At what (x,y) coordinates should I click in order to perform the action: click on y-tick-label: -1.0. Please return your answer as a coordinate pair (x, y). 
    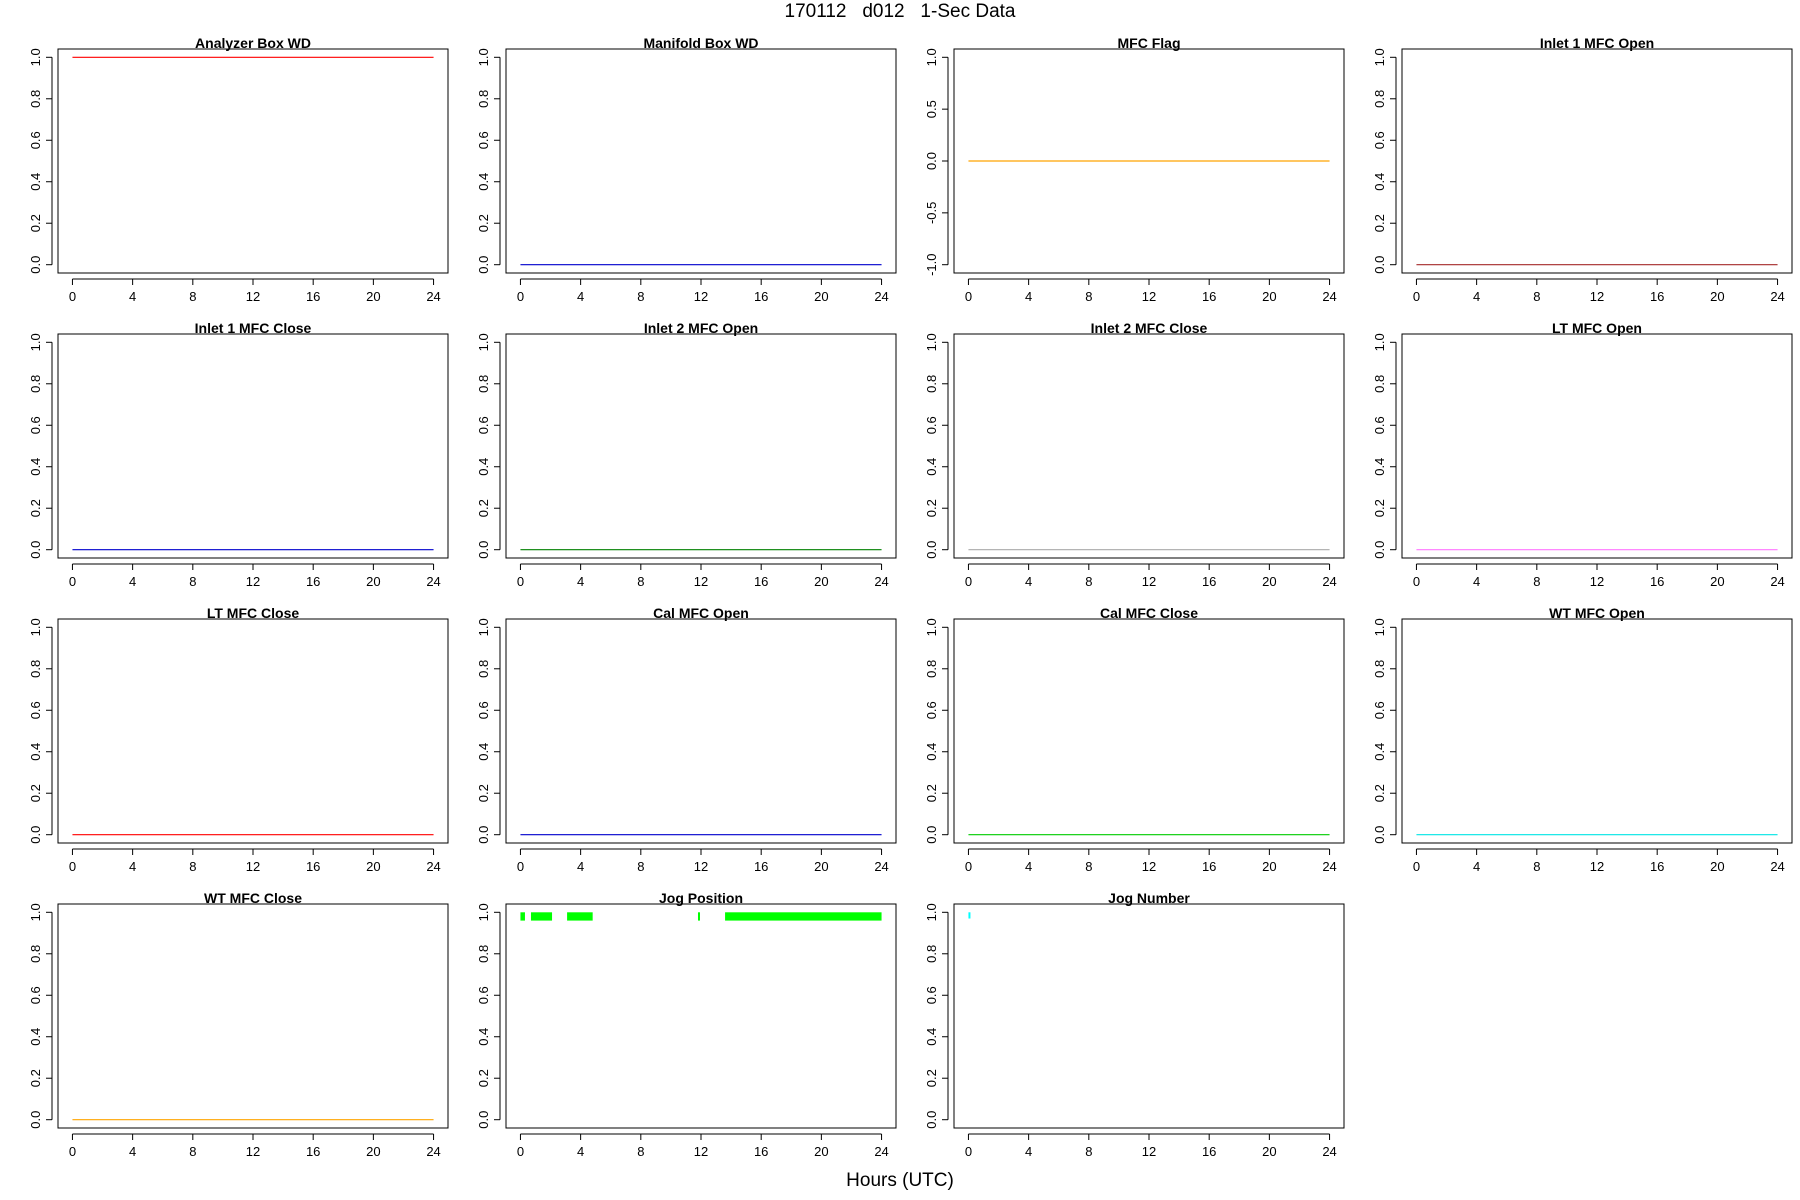
    Looking at the image, I should click on (931, 265).